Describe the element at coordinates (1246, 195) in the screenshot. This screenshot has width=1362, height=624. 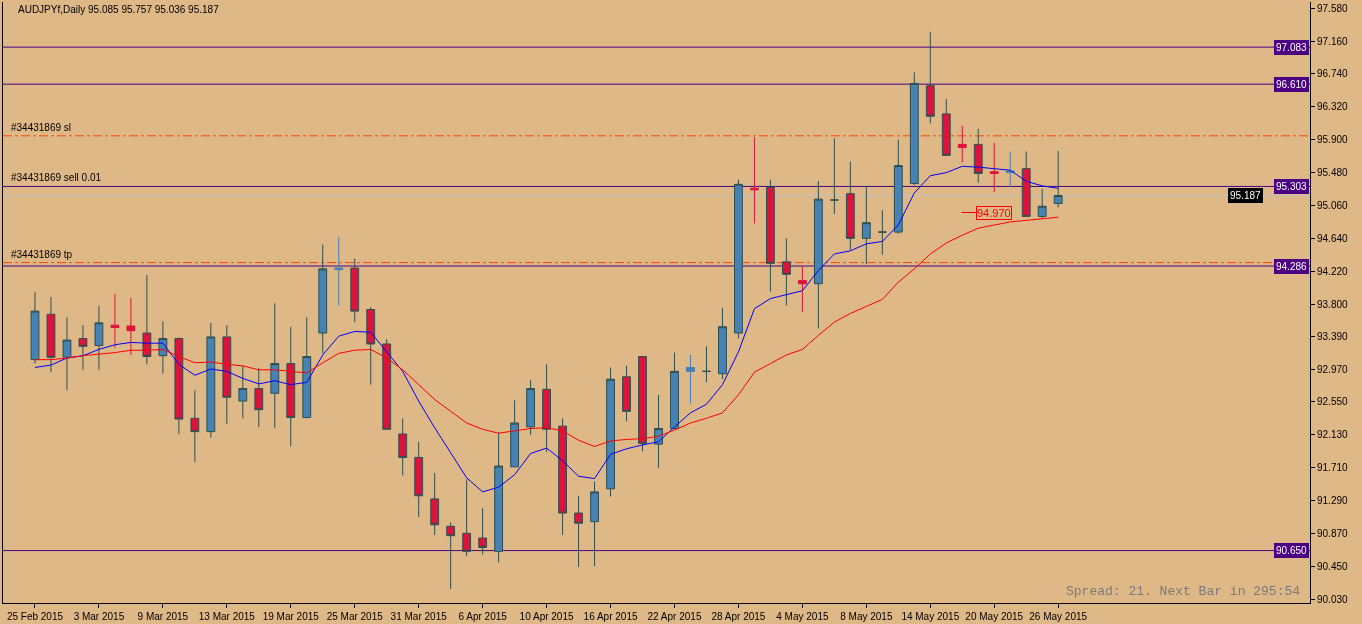
I see `ref-line-label: 95.187` at that location.